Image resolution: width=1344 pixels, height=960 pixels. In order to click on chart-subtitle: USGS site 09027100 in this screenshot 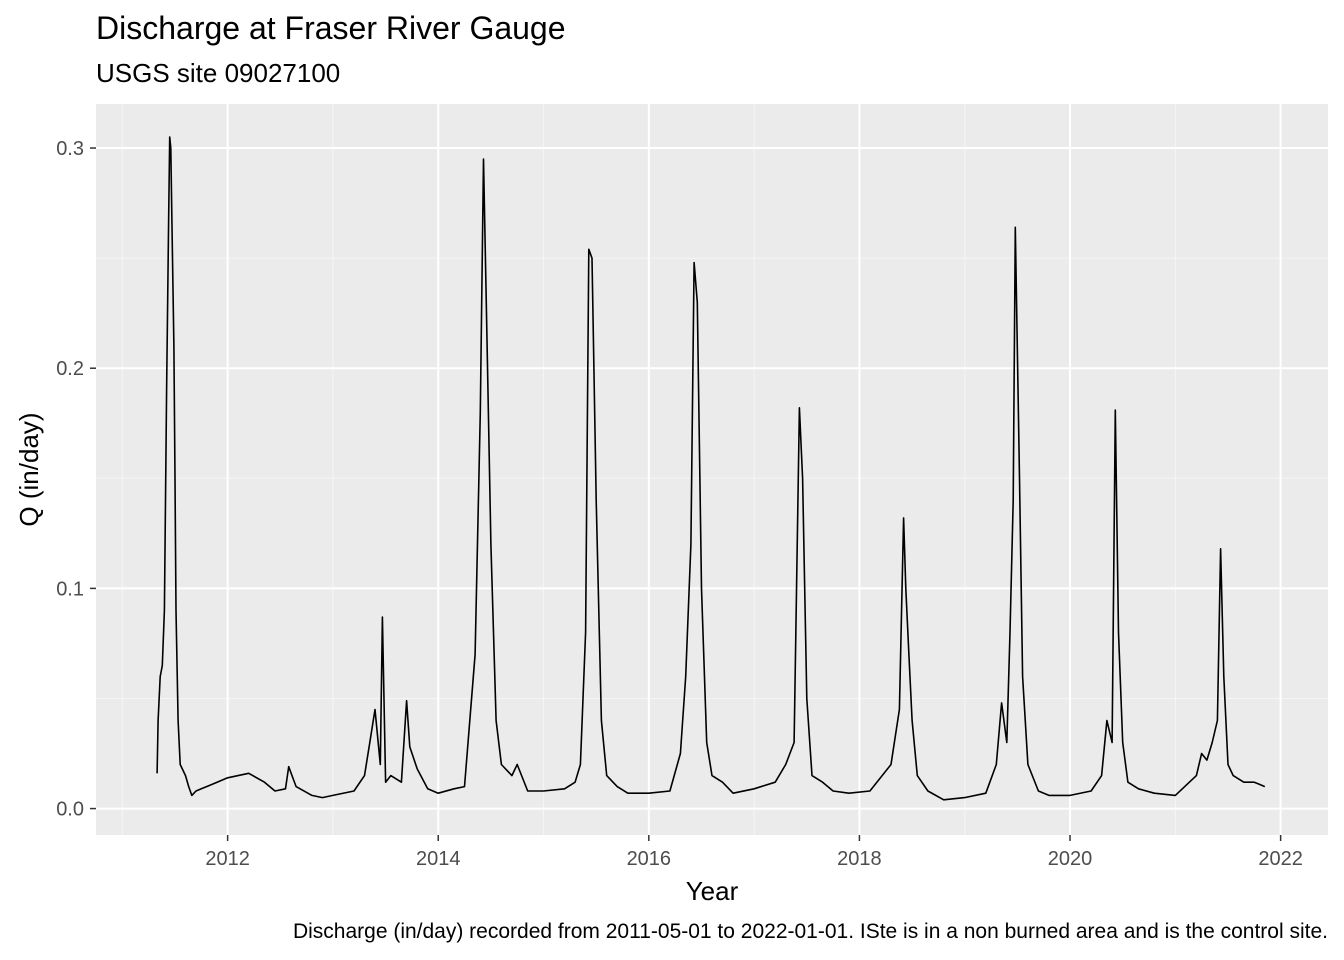, I will do `click(218, 73)`.